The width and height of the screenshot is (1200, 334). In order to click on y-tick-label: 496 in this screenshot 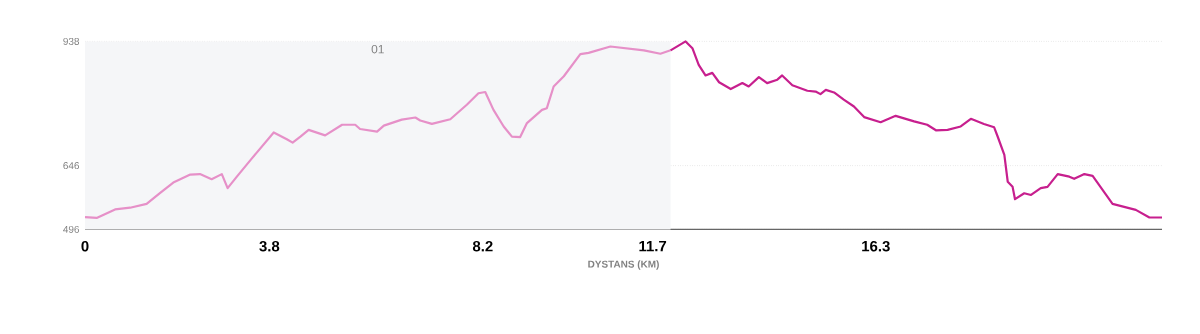, I will do `click(71, 229)`.